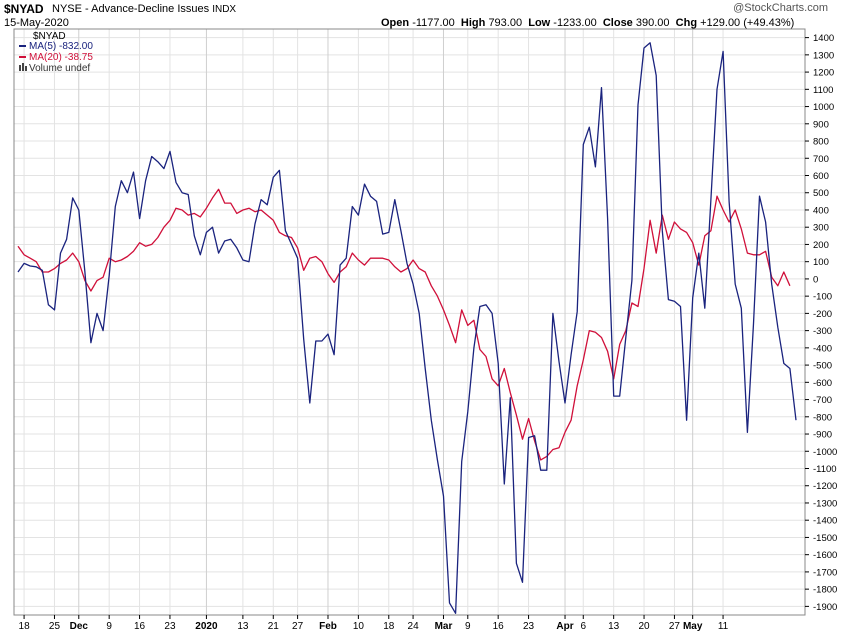  I want to click on x-tick-label: 6, so click(583, 626).